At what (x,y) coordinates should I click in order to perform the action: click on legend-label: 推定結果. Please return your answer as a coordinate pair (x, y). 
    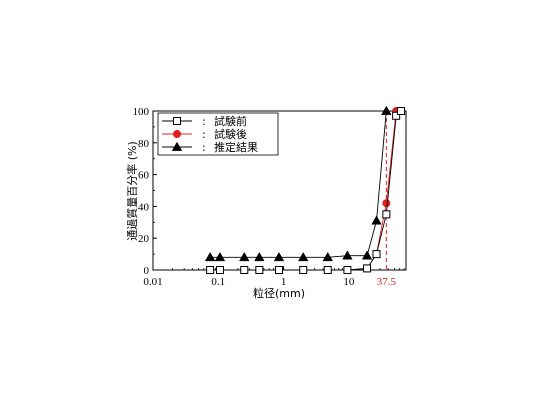
    Looking at the image, I should click on (236, 147).